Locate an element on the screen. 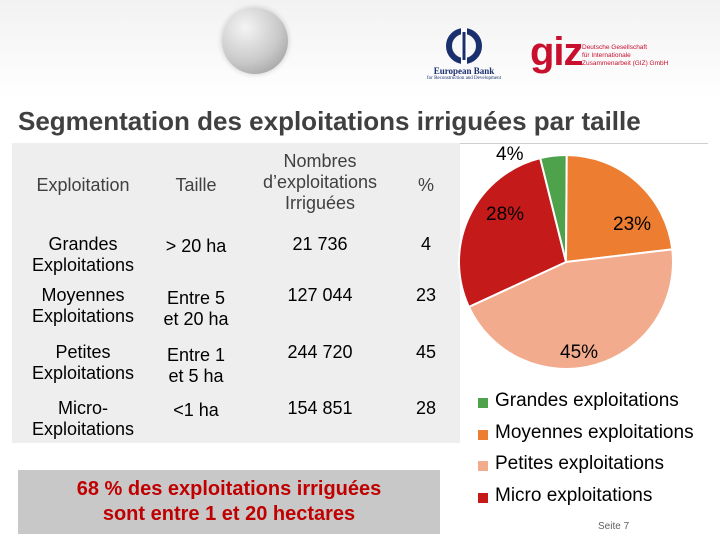 The image size is (720, 540). row-pct: 45 is located at coordinates (426, 352).